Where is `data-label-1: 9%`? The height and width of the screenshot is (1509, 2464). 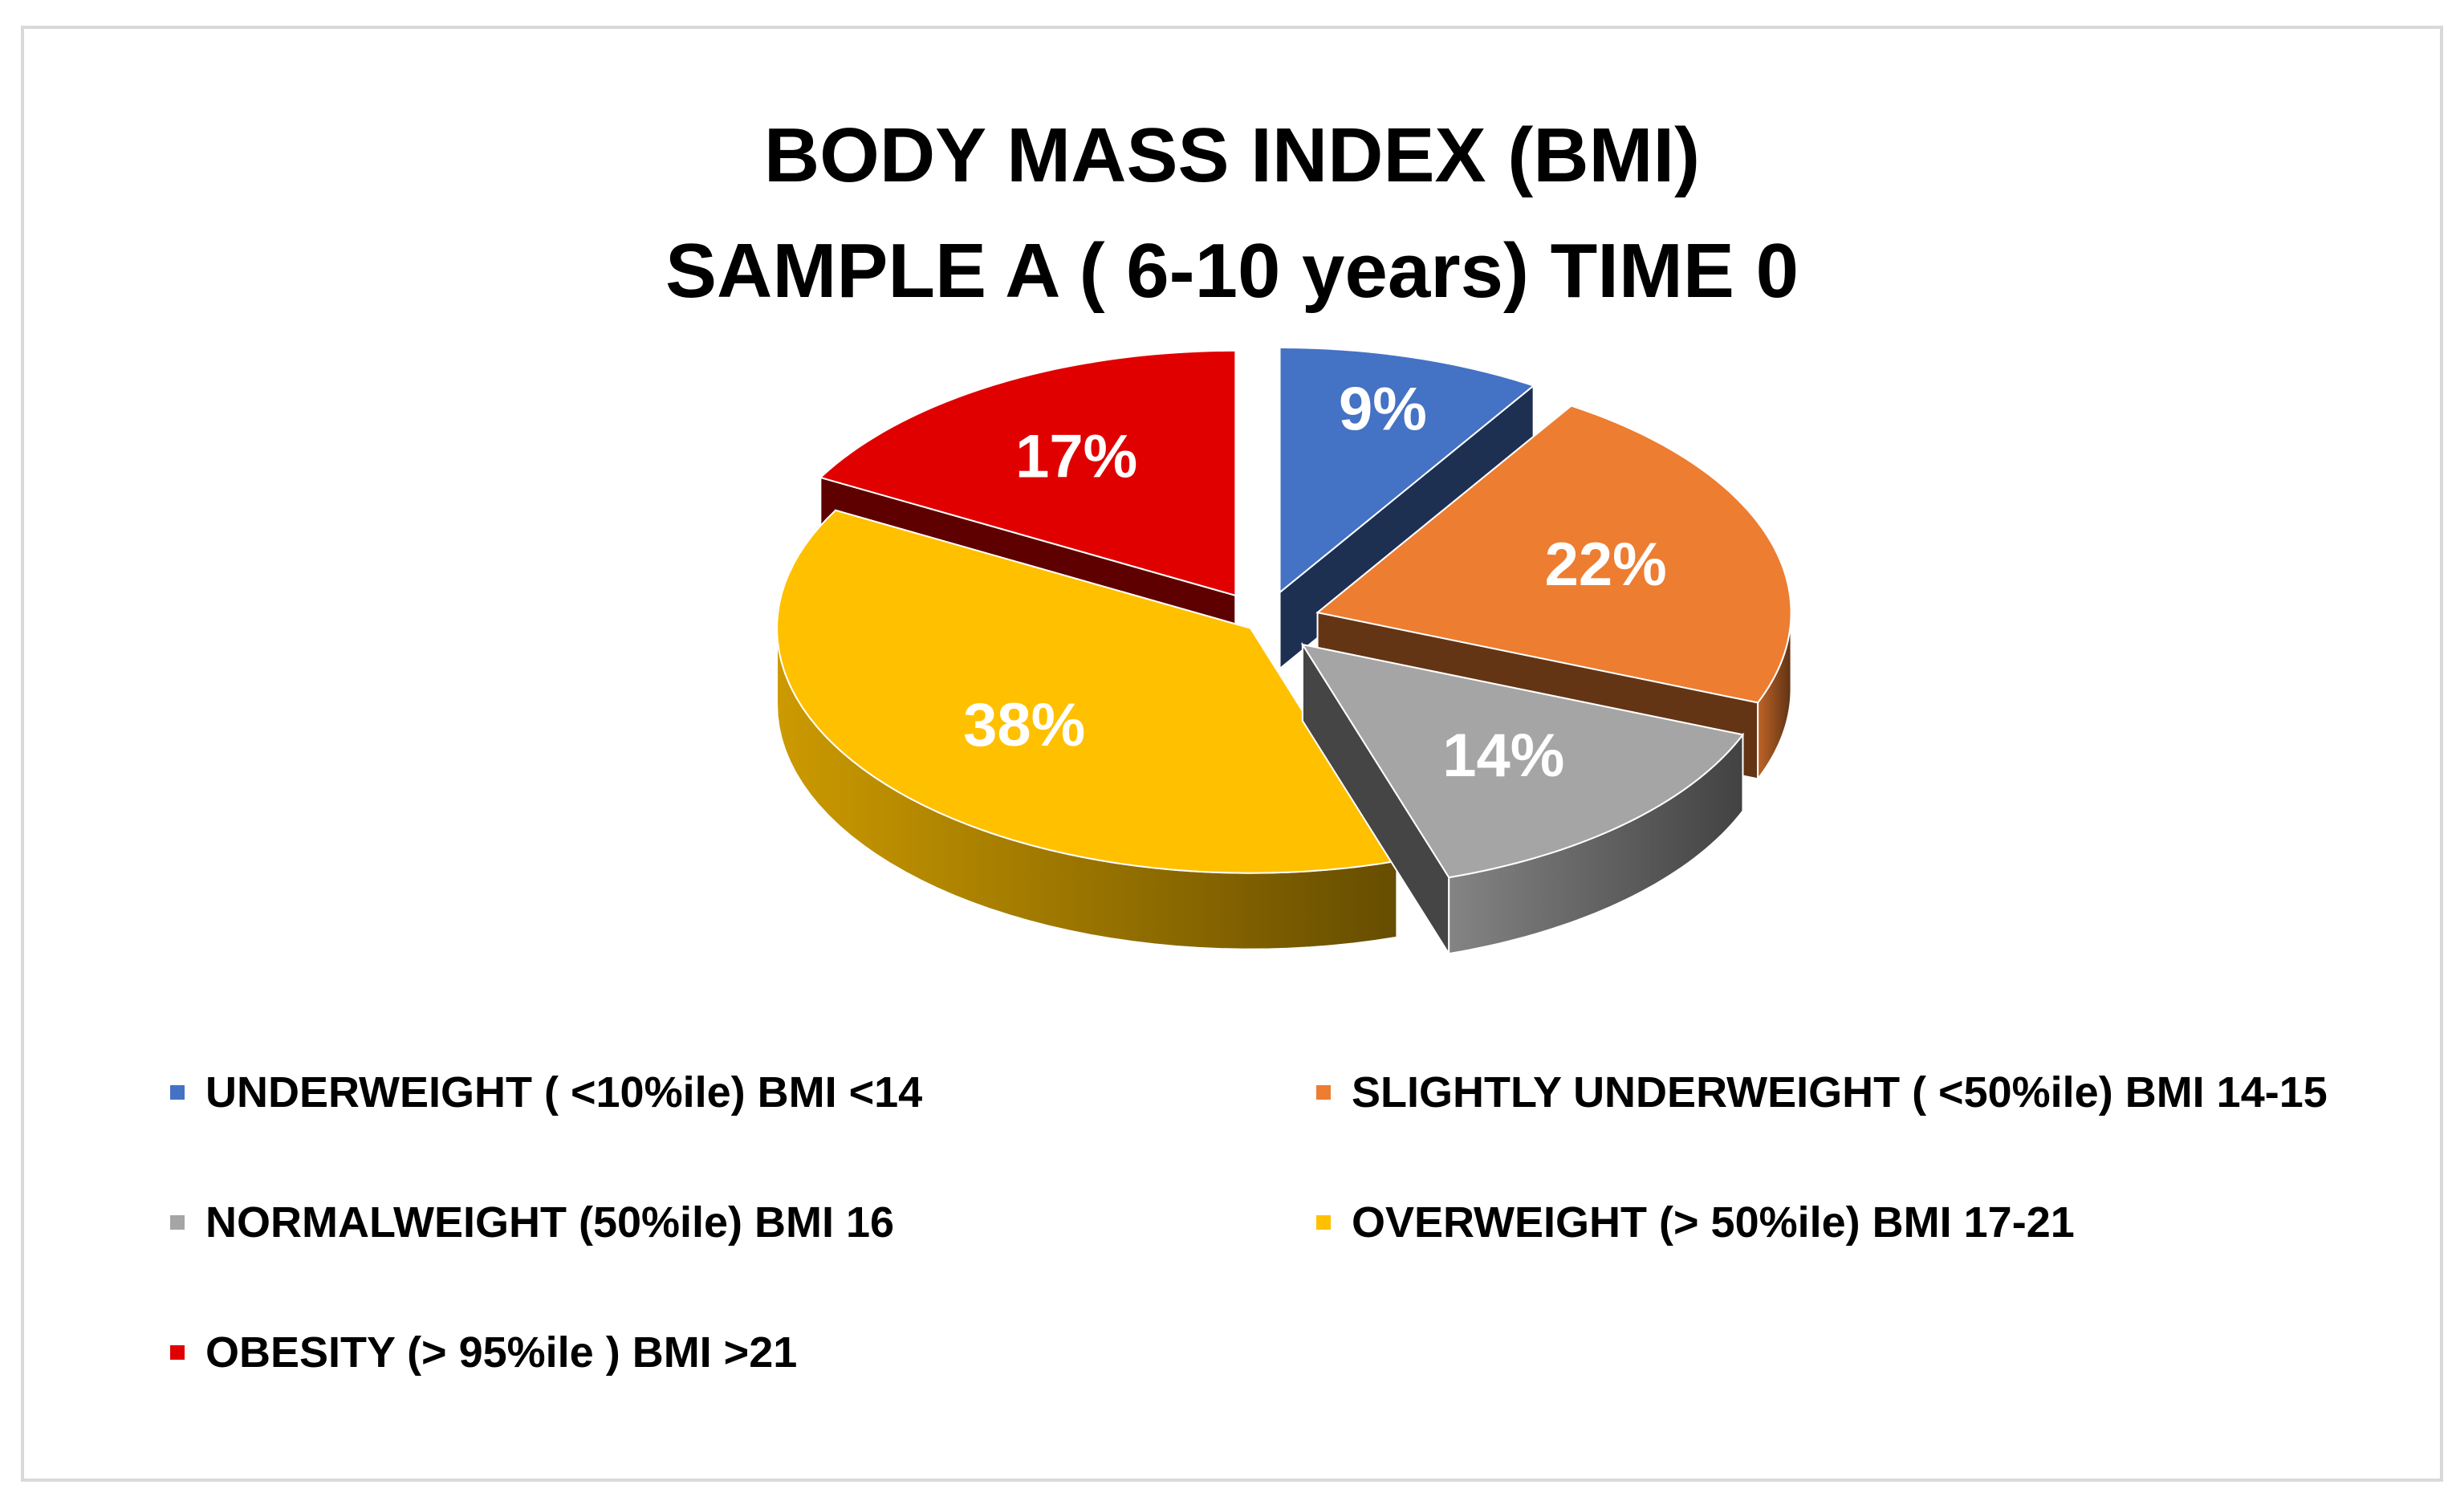
data-label-1: 9% is located at coordinates (1383, 410).